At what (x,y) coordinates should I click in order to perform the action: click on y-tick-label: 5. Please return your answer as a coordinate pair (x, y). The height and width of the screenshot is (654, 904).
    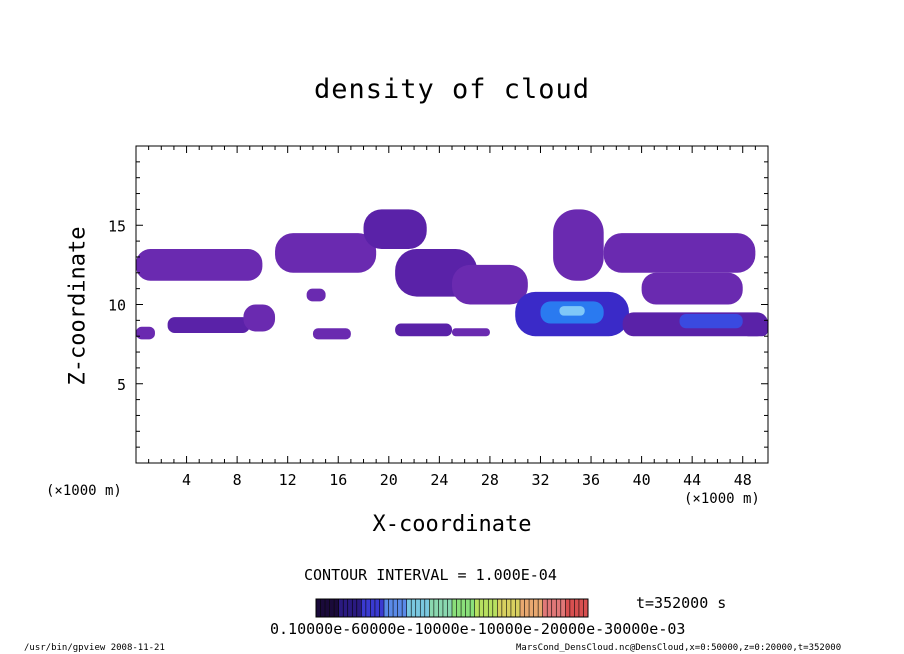
    Looking at the image, I should click on (121, 385).